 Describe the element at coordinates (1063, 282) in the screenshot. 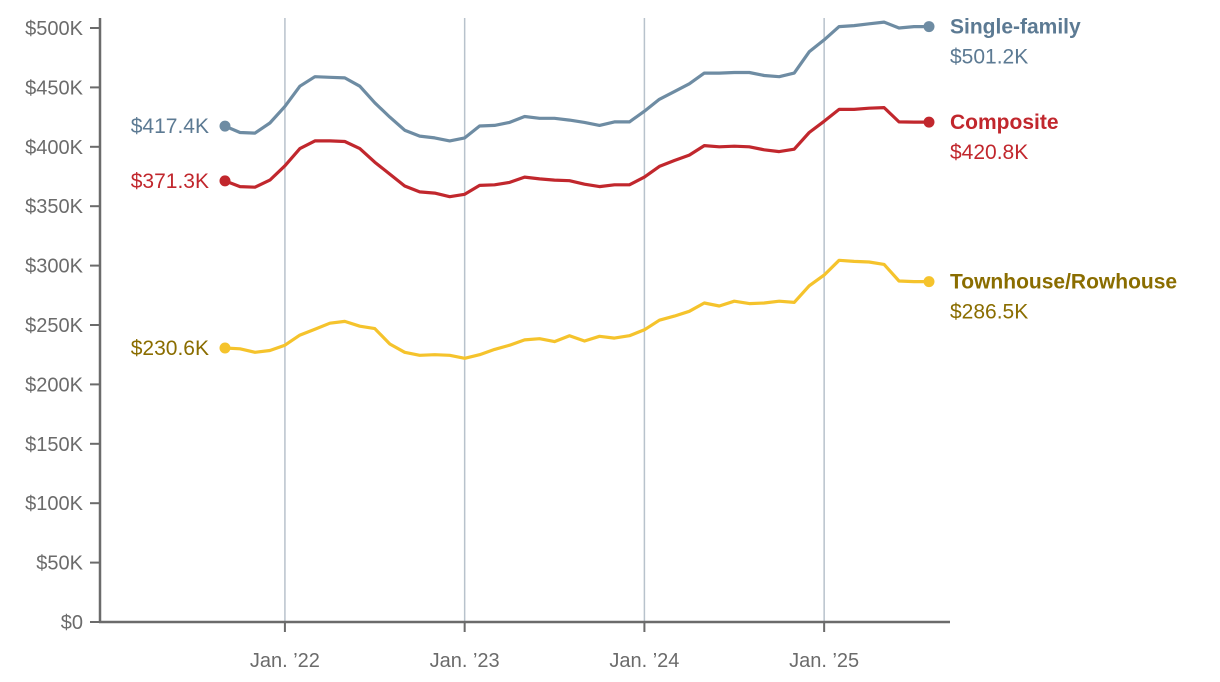

I see `series-name-label: Townhouse/Rowhouse` at that location.